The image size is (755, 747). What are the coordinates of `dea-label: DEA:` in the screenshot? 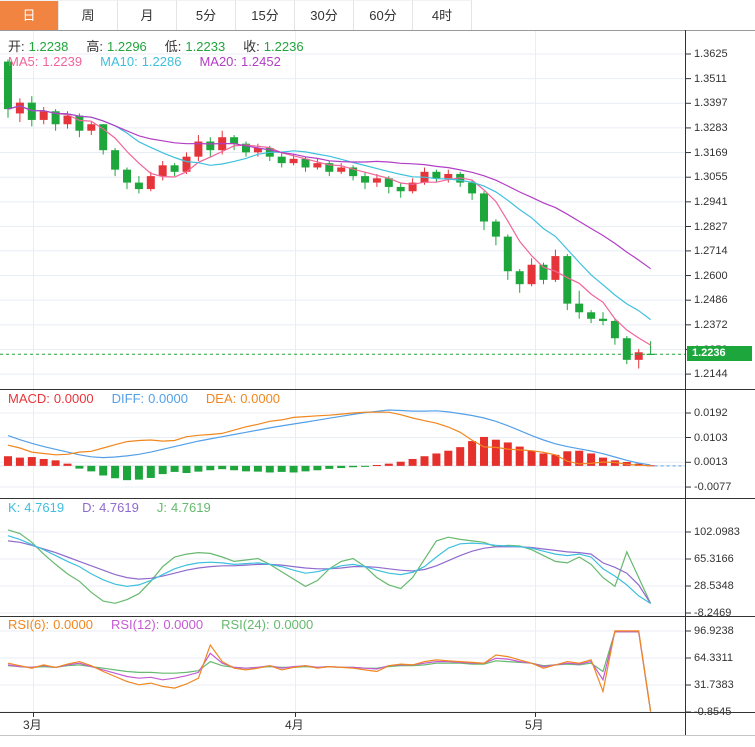 It's located at (221, 398).